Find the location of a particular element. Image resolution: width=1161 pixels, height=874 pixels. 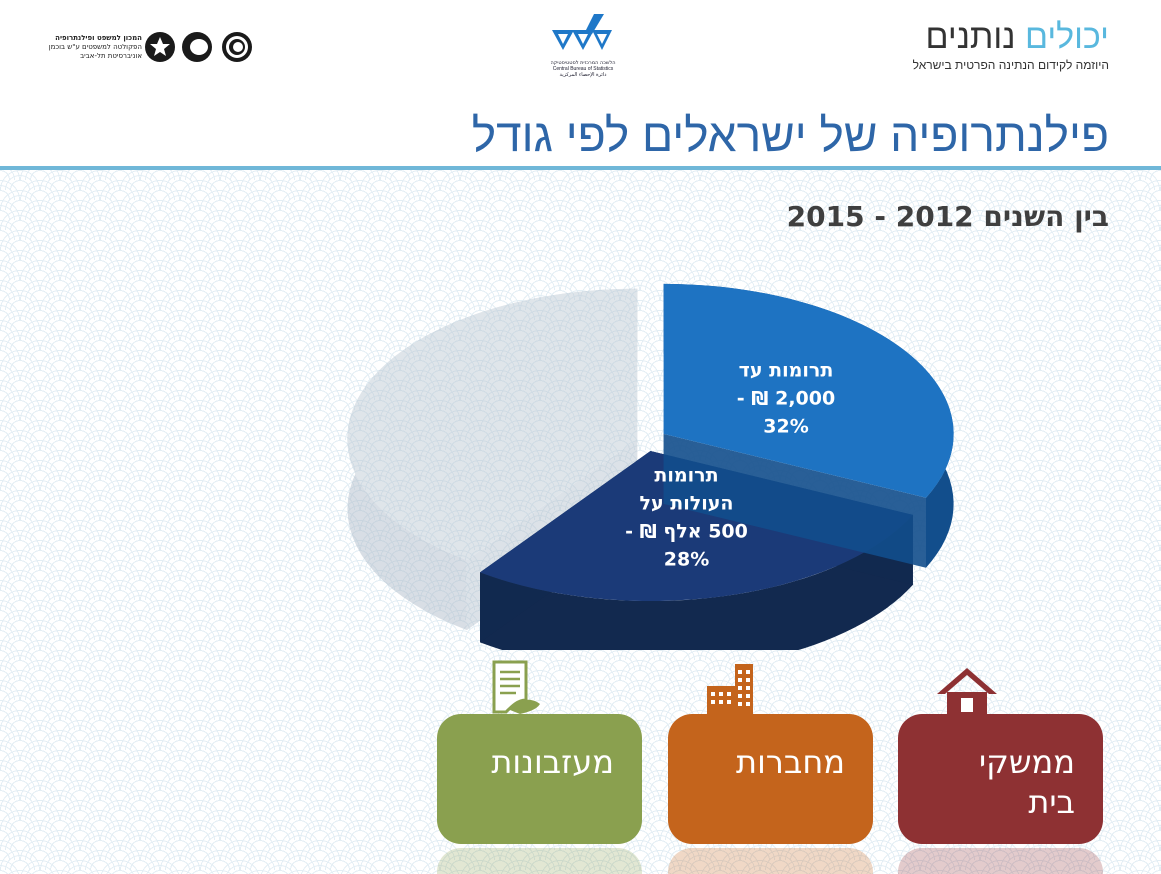

category-label-households-line-1: ממשקי is located at coordinates (1027, 762).